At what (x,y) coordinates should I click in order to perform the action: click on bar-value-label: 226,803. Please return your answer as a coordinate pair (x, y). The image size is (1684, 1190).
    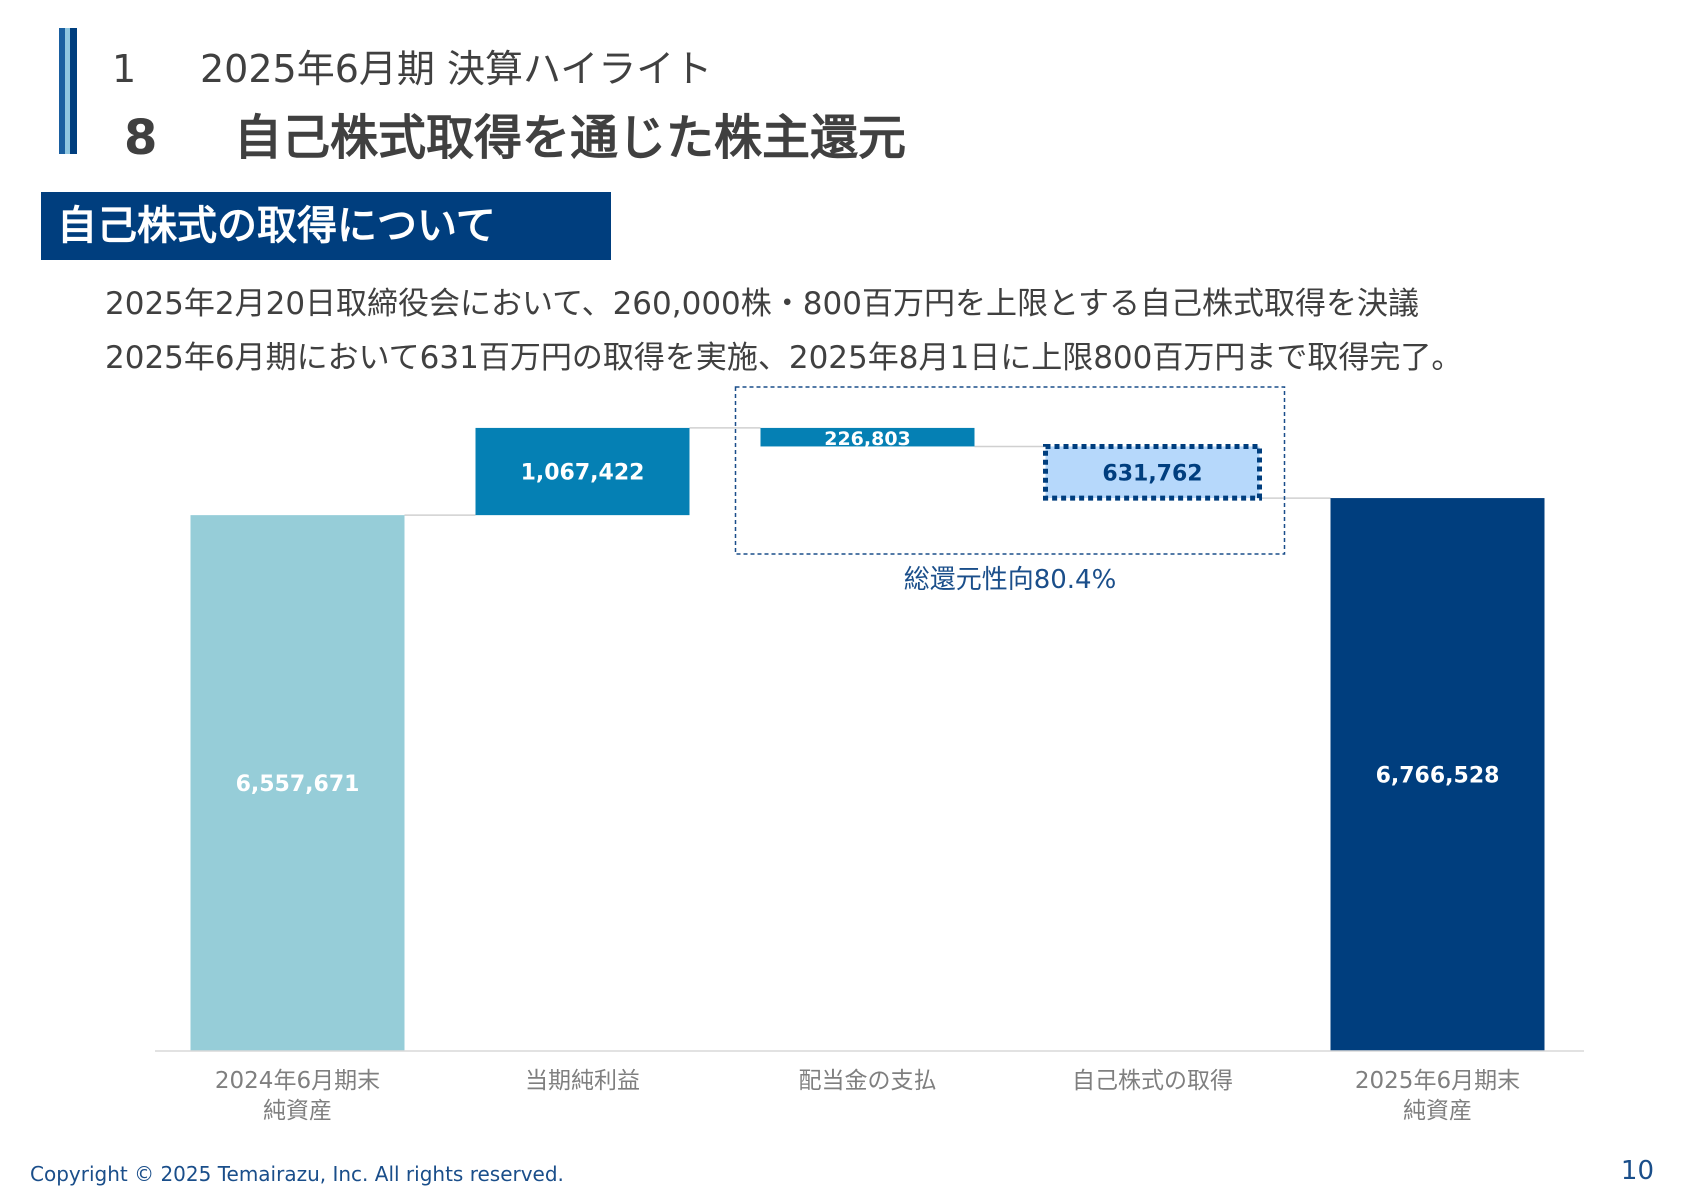
    Looking at the image, I should click on (867, 439).